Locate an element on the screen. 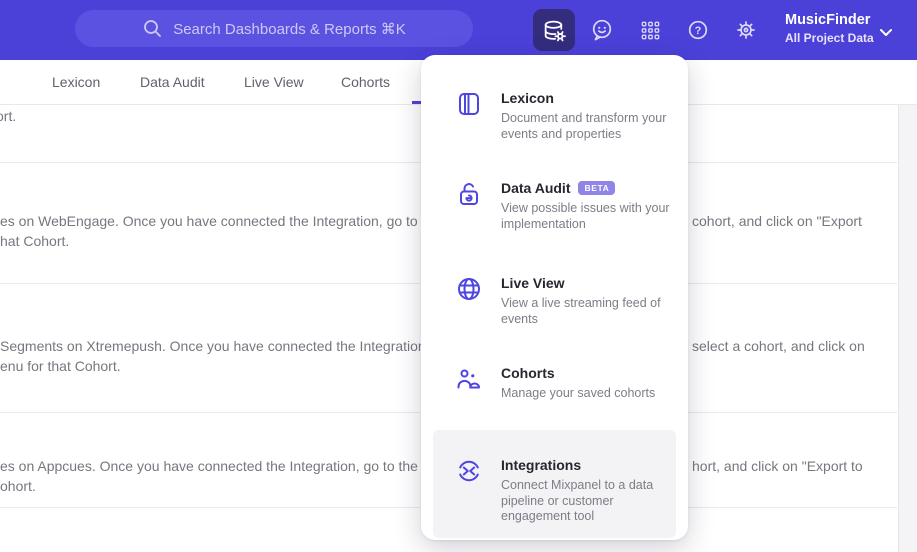 This screenshot has width=917, height=552. help-button: ? is located at coordinates (698, 30).